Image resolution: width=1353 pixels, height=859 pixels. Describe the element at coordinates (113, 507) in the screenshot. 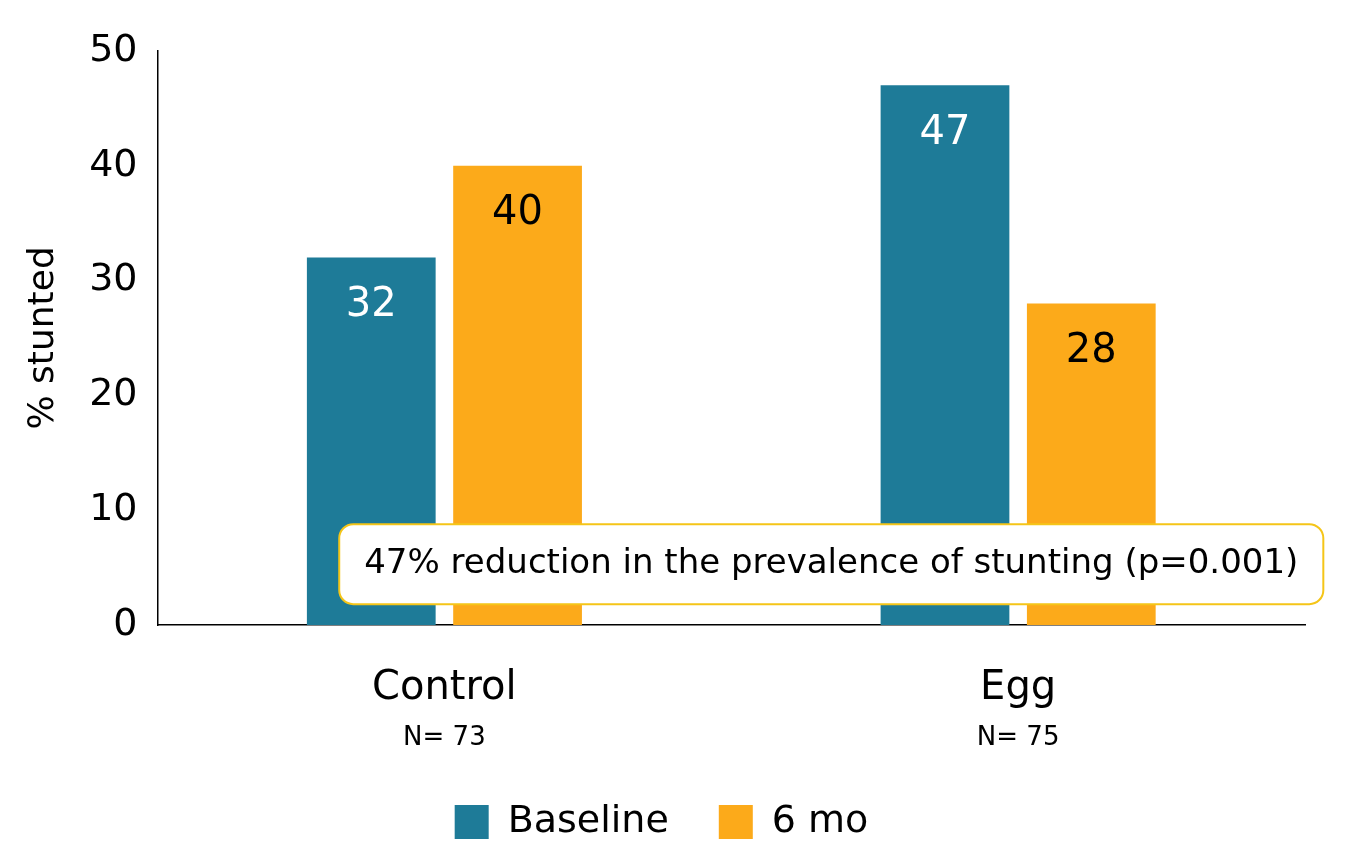

I see `y-tick-label: 10` at that location.